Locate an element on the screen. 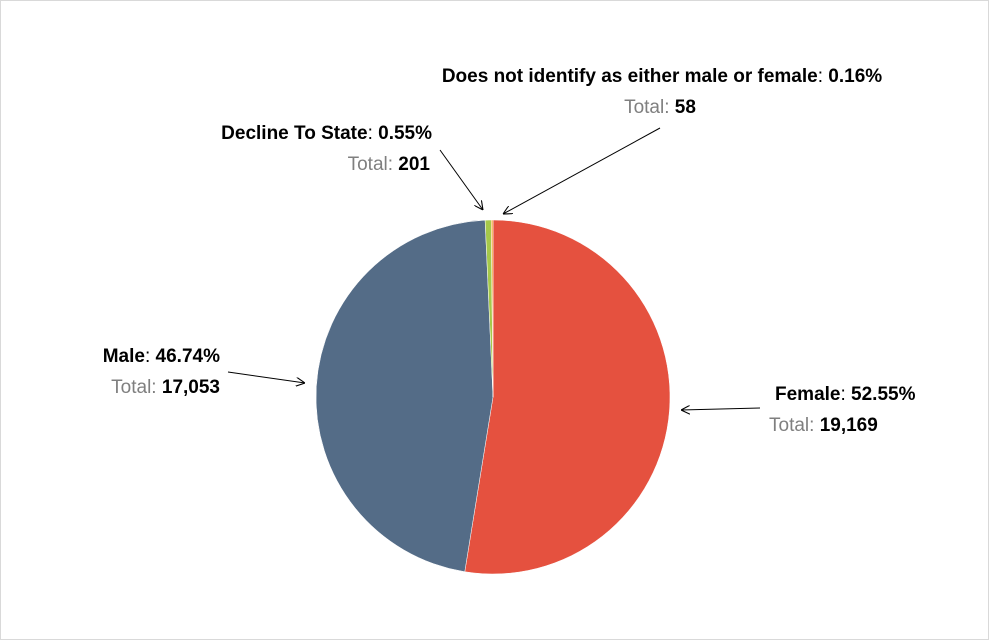  slice-label: Male: 46.74% is located at coordinates (161, 356).